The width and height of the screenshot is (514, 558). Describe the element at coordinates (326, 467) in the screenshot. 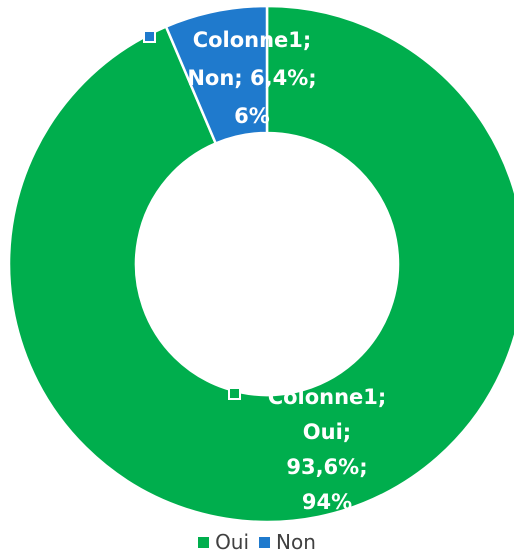

I see `data-label-line: 93,6%;` at that location.